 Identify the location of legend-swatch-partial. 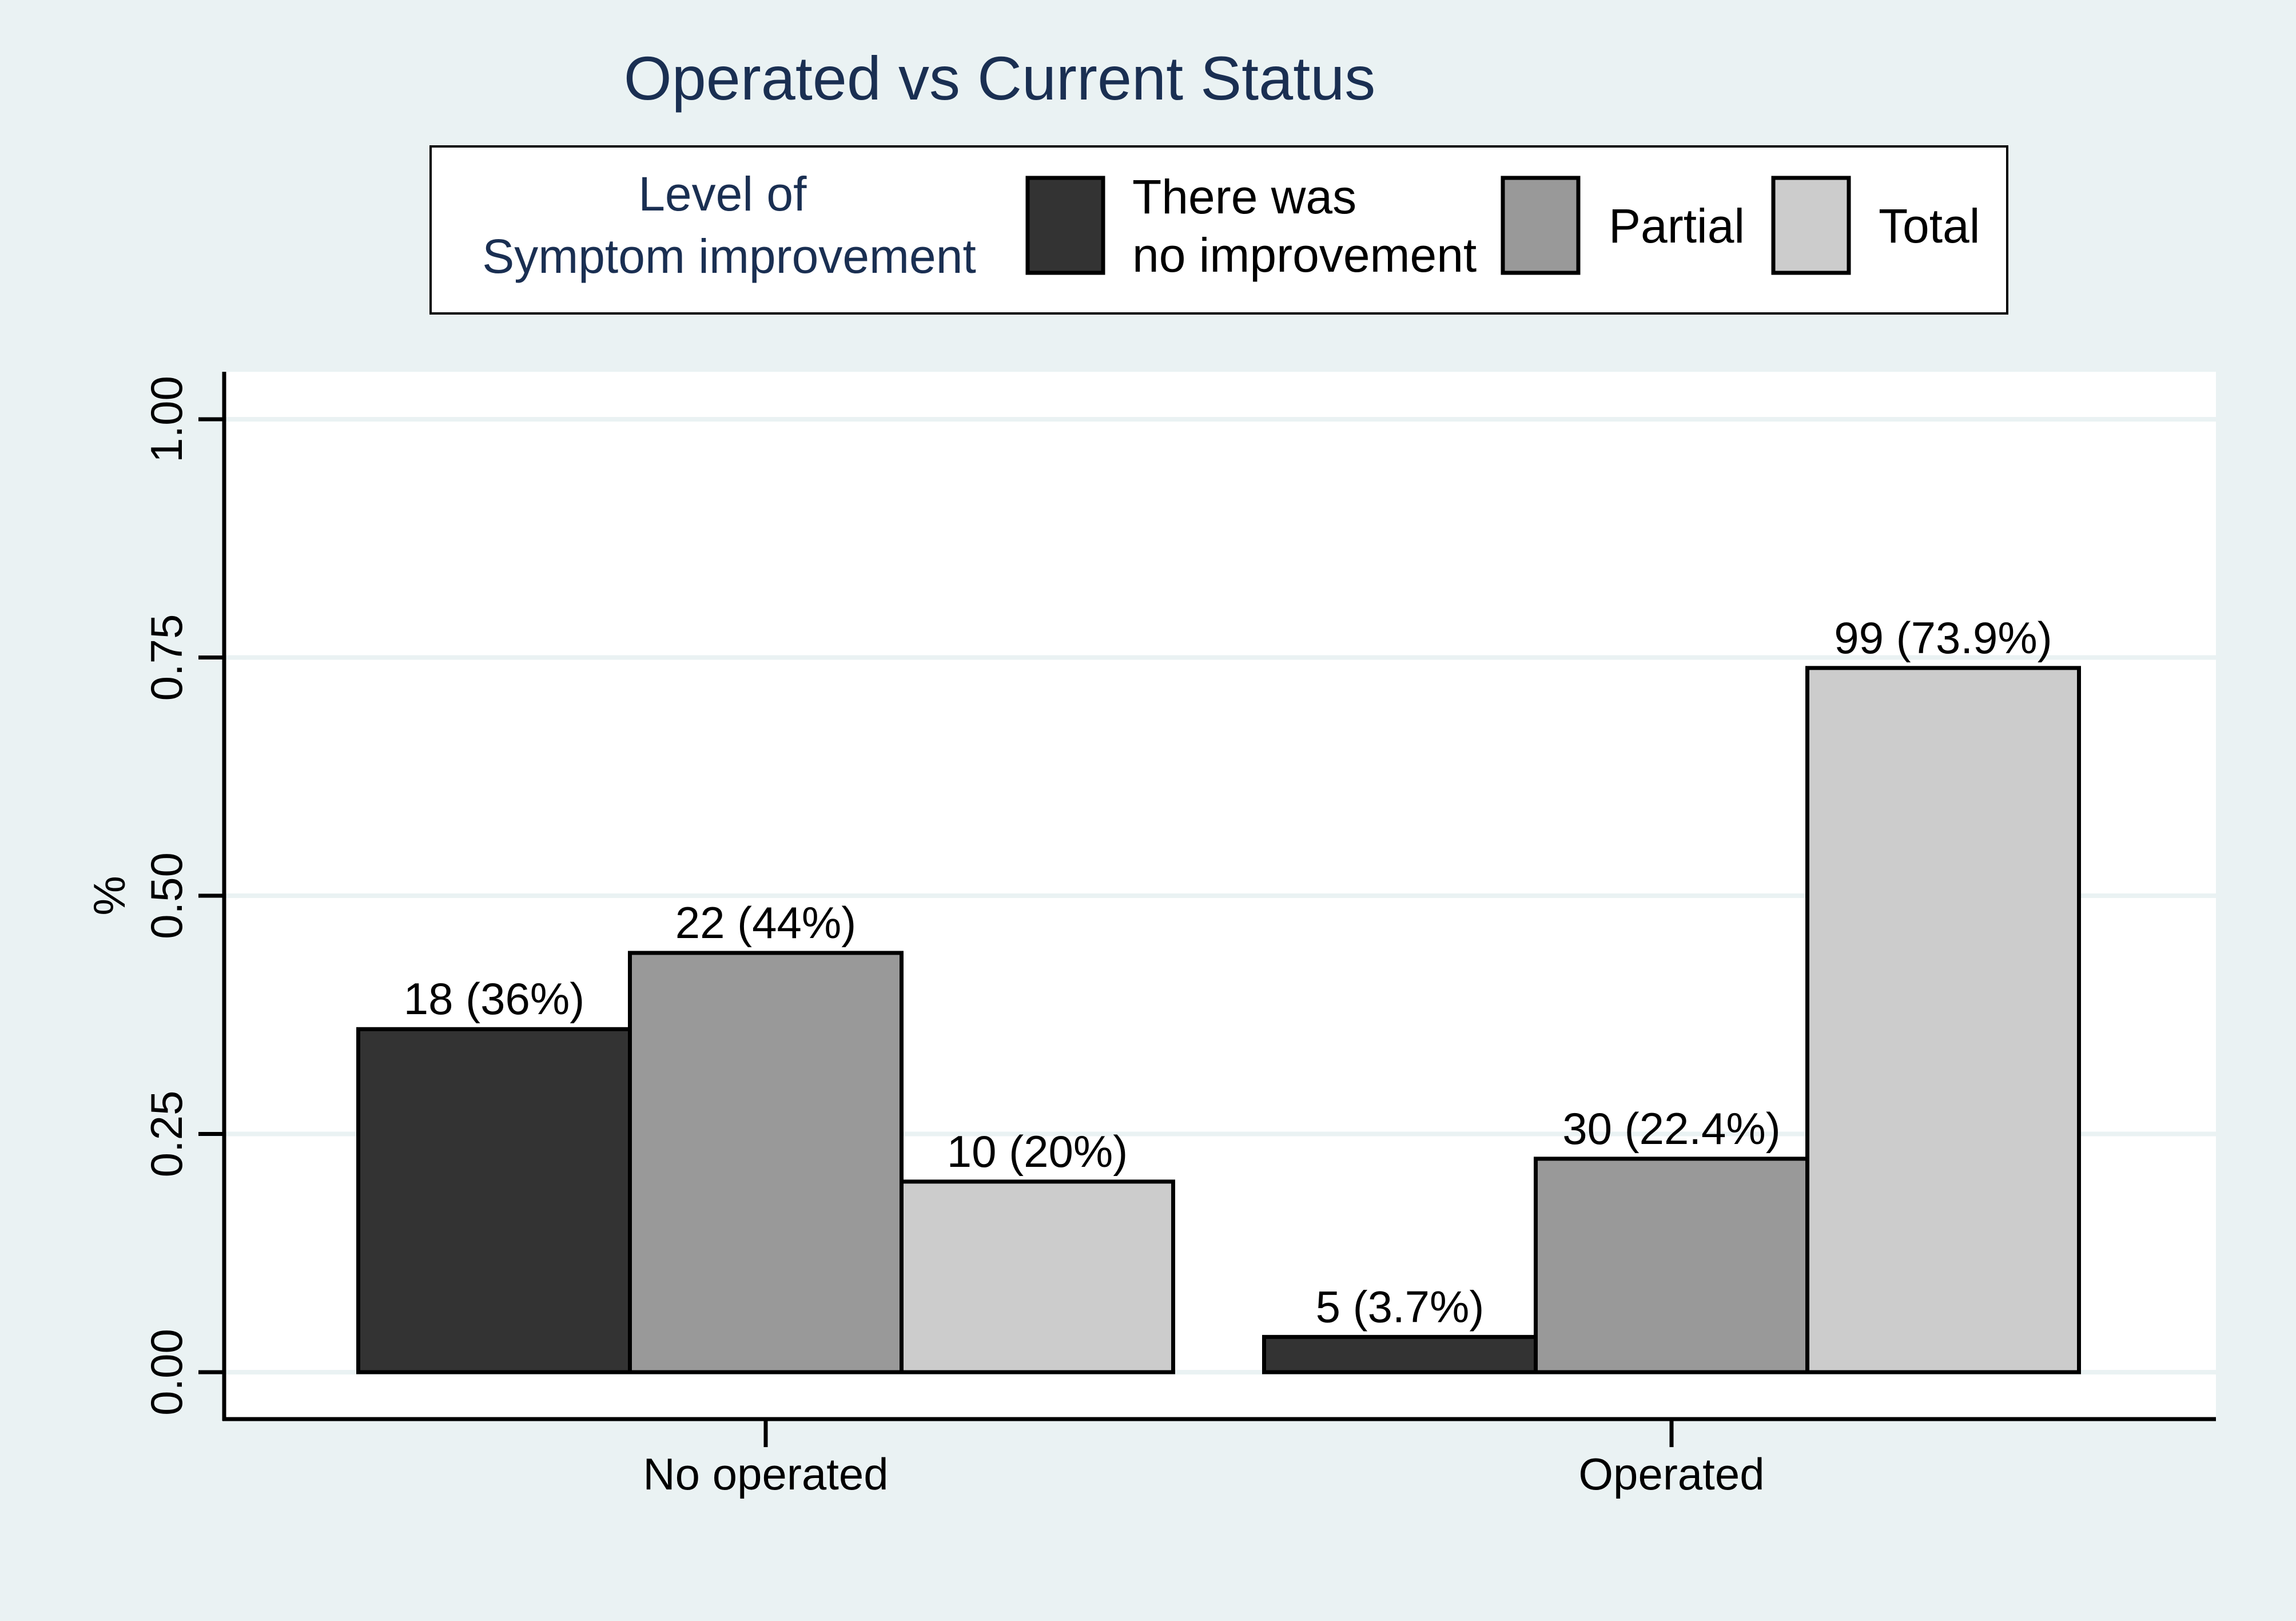
(1541, 225).